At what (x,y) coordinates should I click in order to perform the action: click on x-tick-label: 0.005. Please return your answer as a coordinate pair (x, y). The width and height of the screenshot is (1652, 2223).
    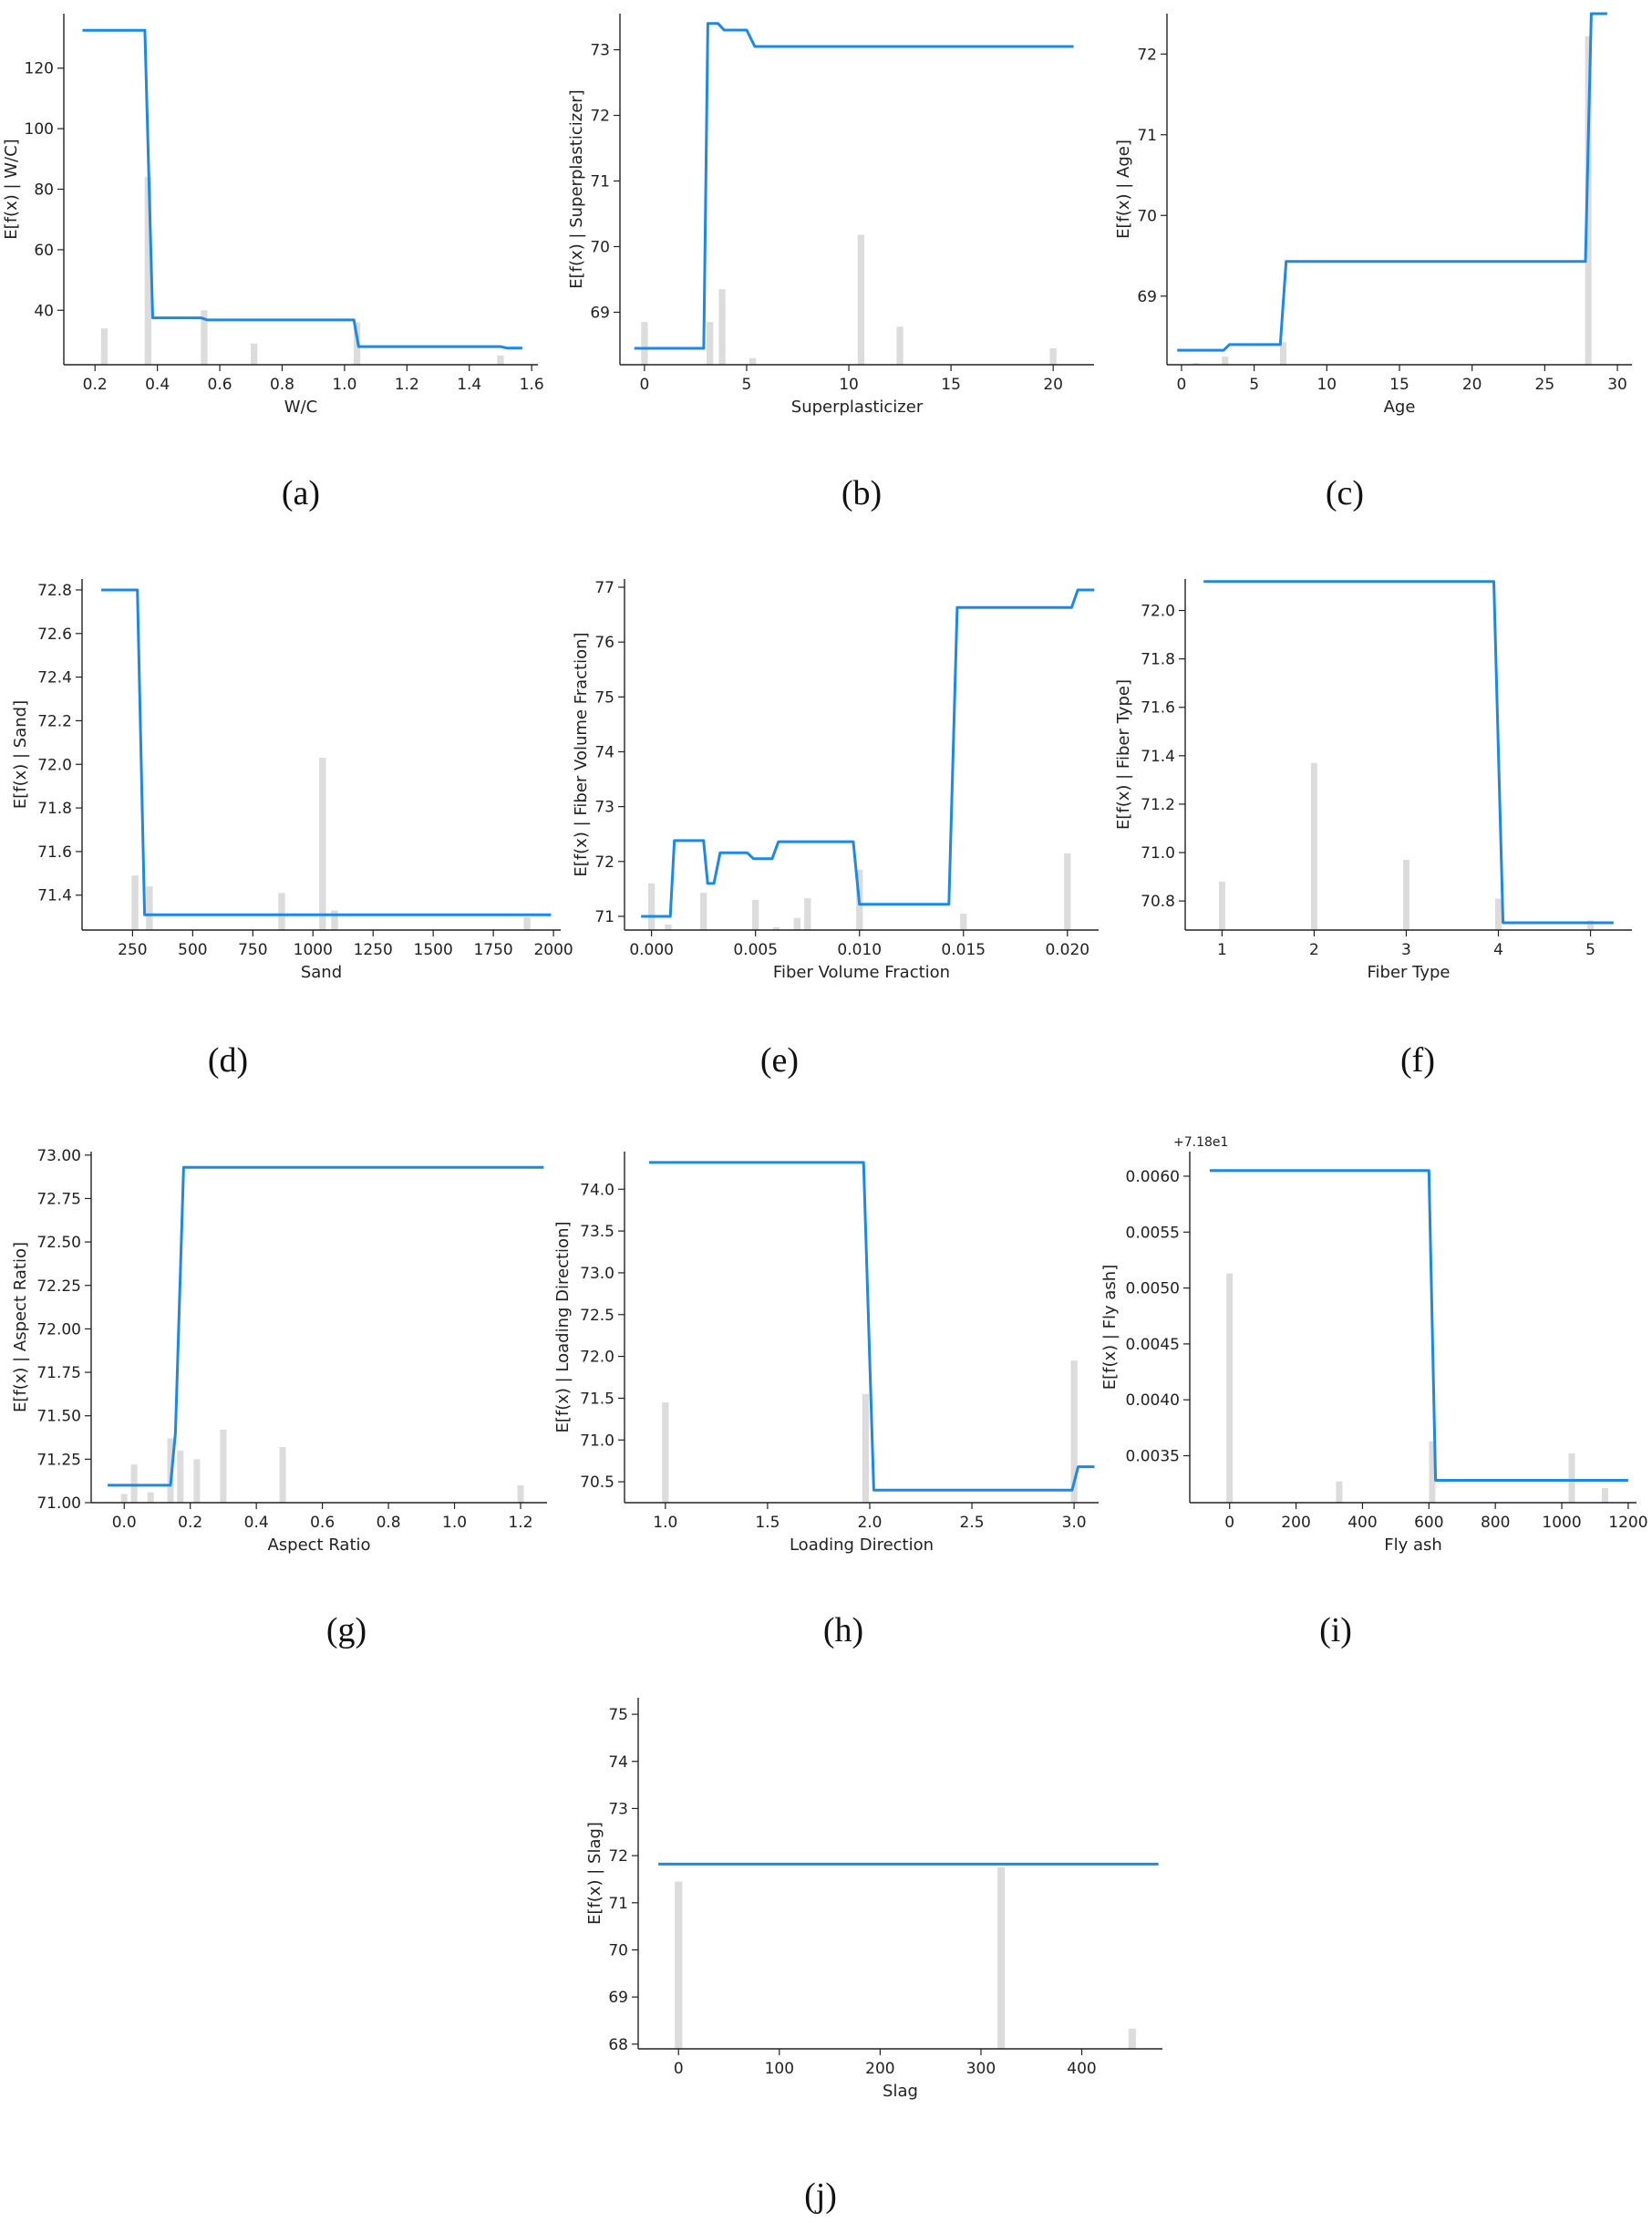
    Looking at the image, I should click on (755, 950).